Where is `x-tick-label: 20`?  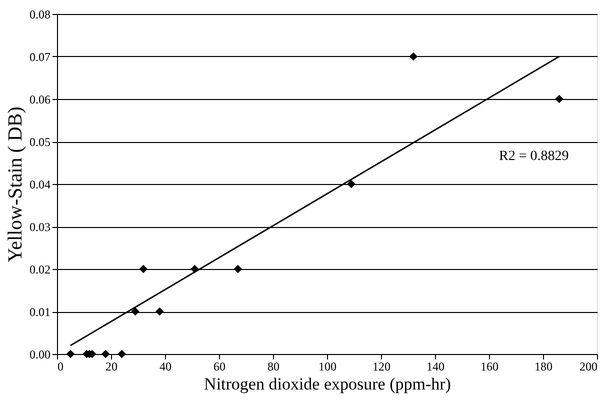
x-tick-label: 20 is located at coordinates (112, 367).